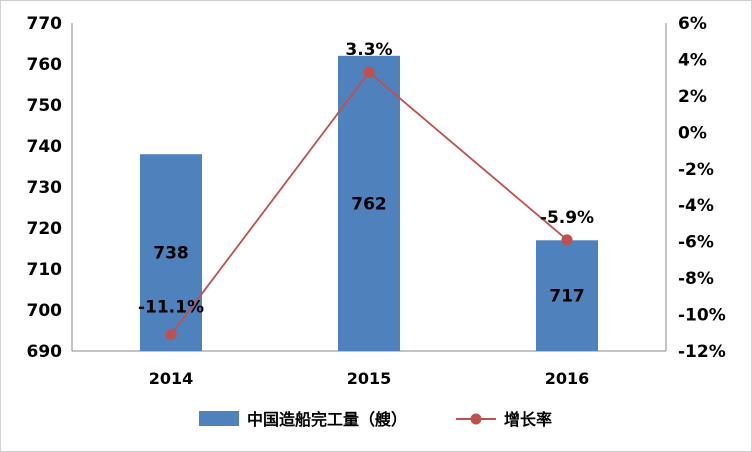  Describe the element at coordinates (702, 352) in the screenshot. I see `y-right-tick-label: -12%` at that location.